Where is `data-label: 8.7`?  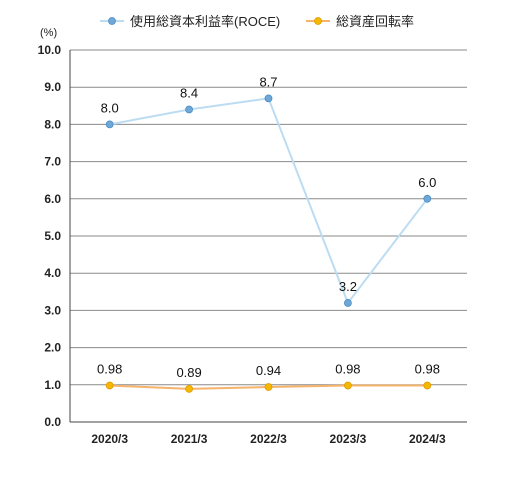 data-label: 8.7 is located at coordinates (268, 81).